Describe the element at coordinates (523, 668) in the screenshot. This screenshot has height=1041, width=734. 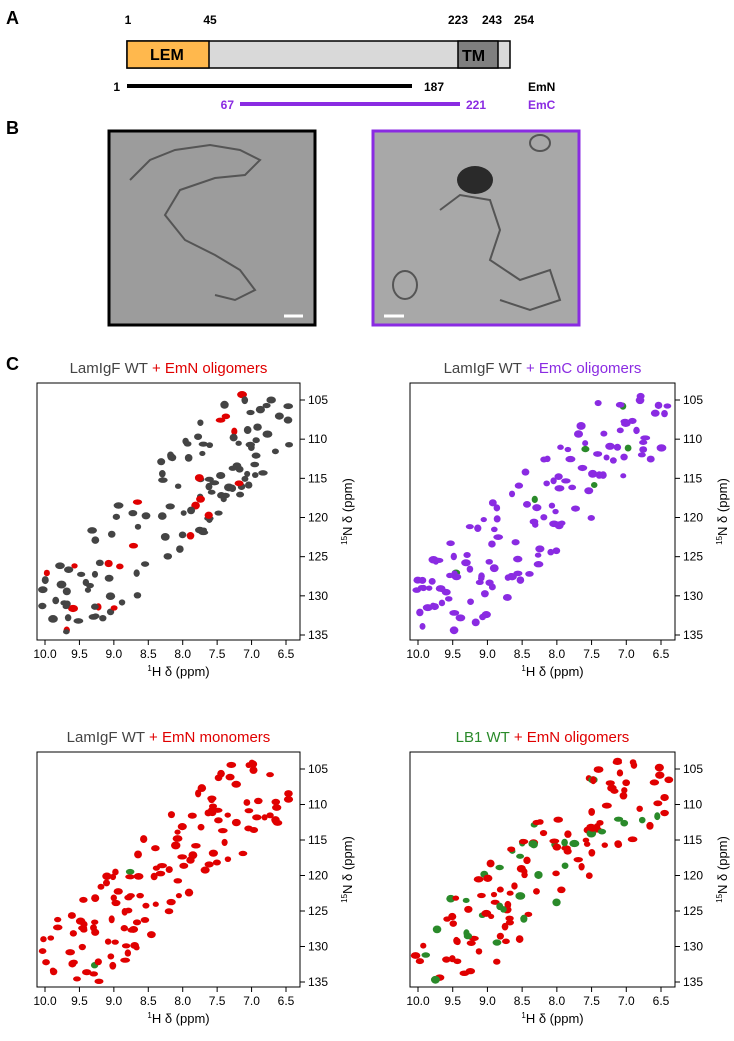
I see `text-part: 1` at that location.